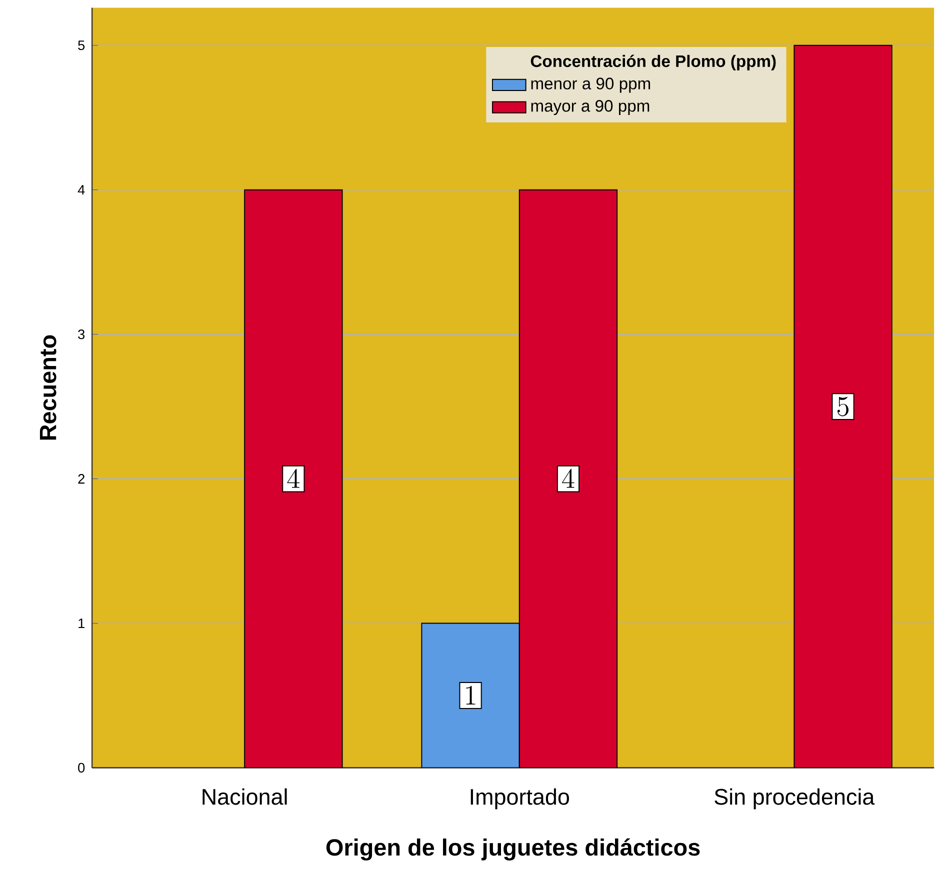  What do you see at coordinates (513, 849) in the screenshot?
I see `x-axis-title: Origen de los juguetes didácticos` at bounding box center [513, 849].